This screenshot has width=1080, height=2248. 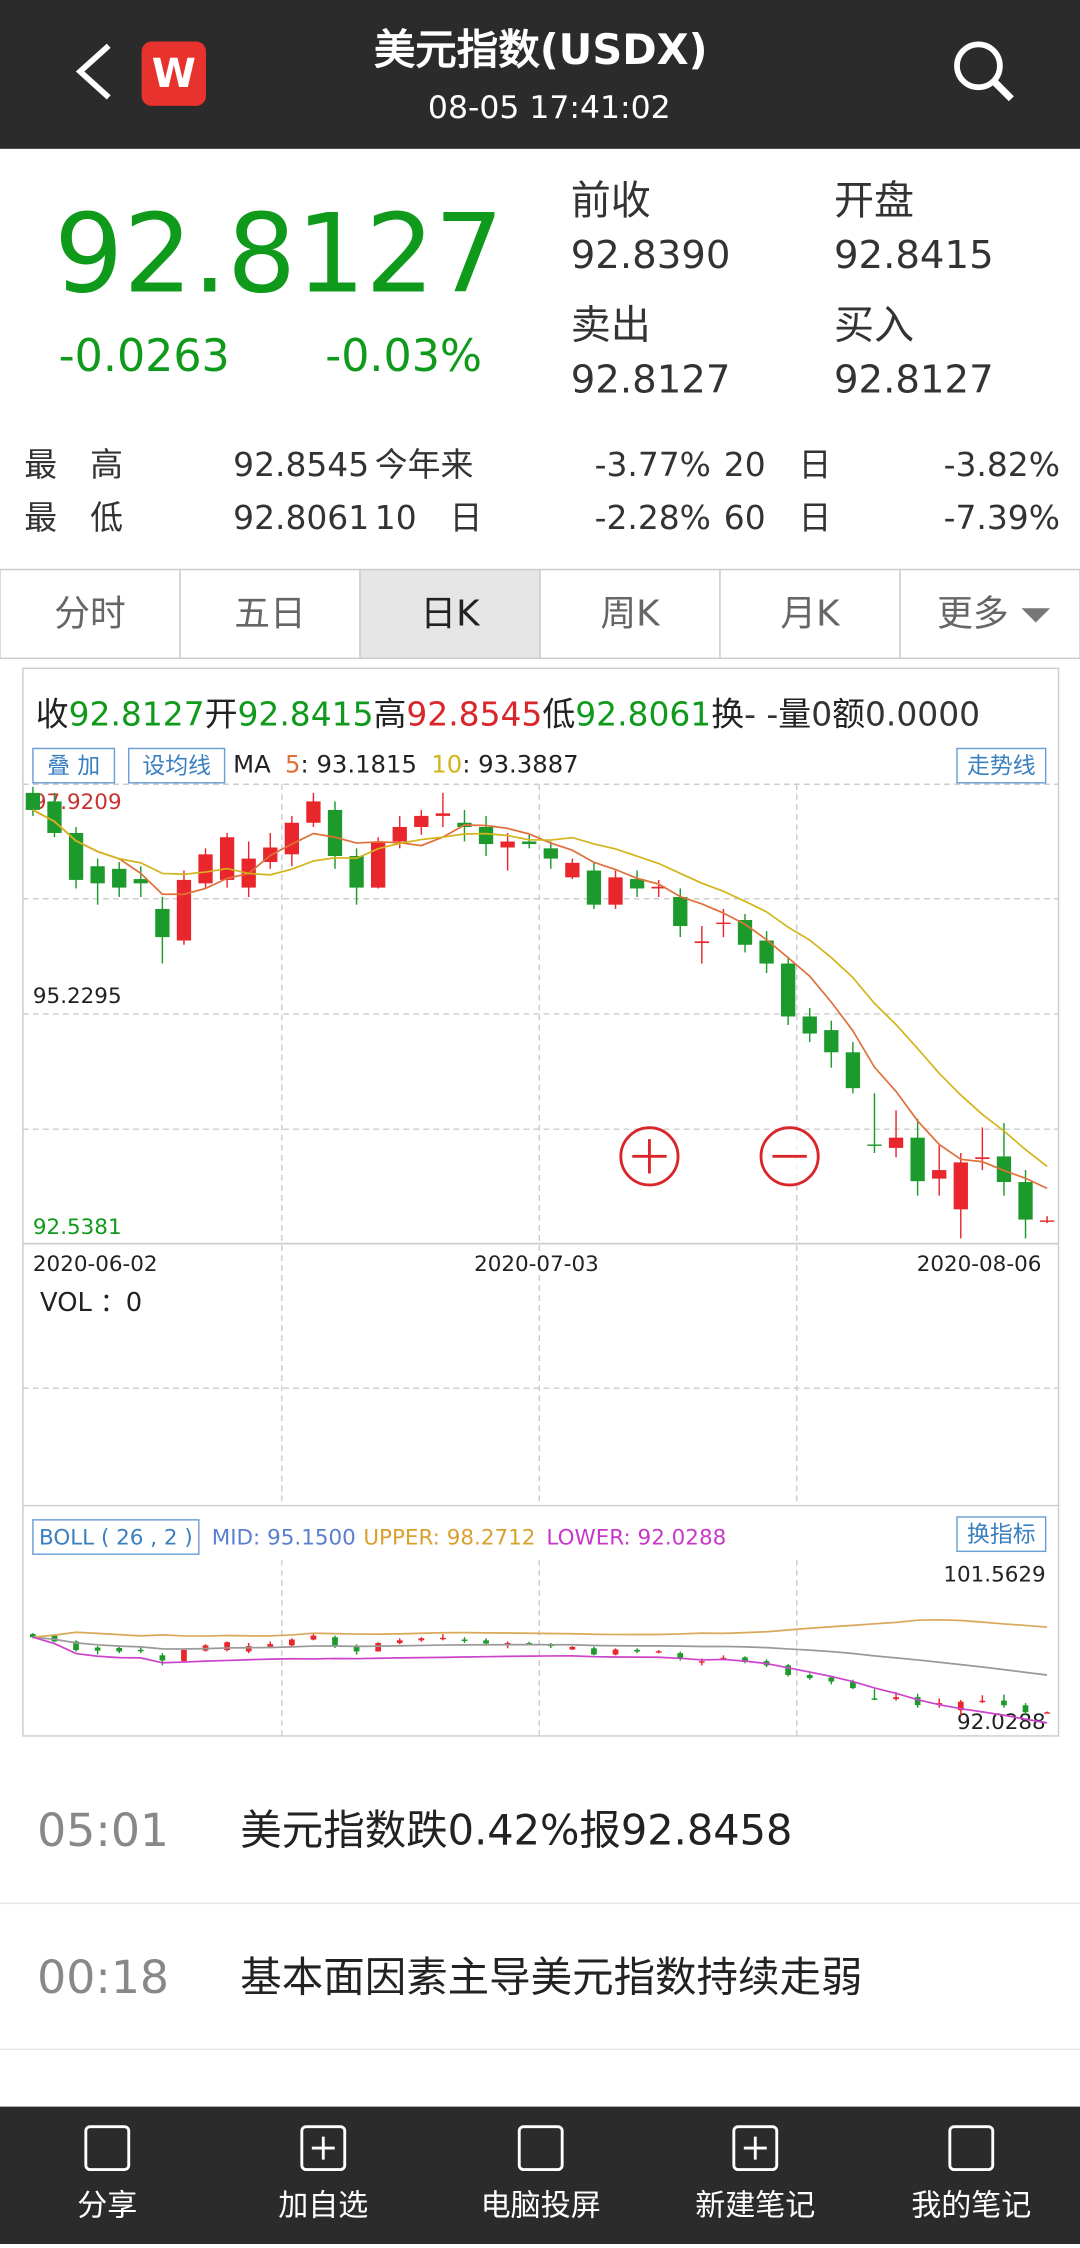 I want to click on tab: 更多, so click(x=989, y=614).